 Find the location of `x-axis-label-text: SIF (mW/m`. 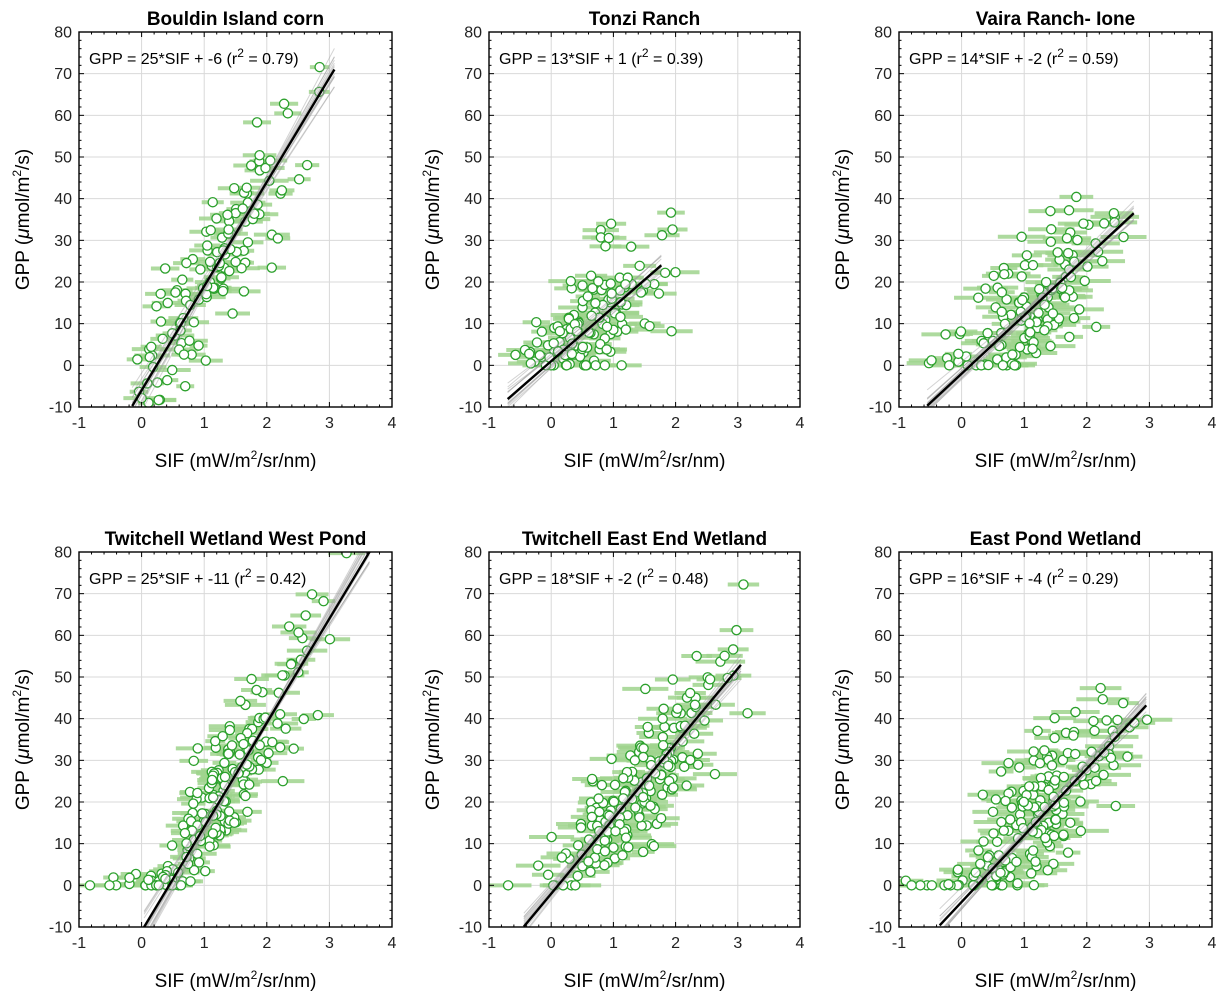

x-axis-label-text: SIF (mW/m is located at coordinates (612, 981).